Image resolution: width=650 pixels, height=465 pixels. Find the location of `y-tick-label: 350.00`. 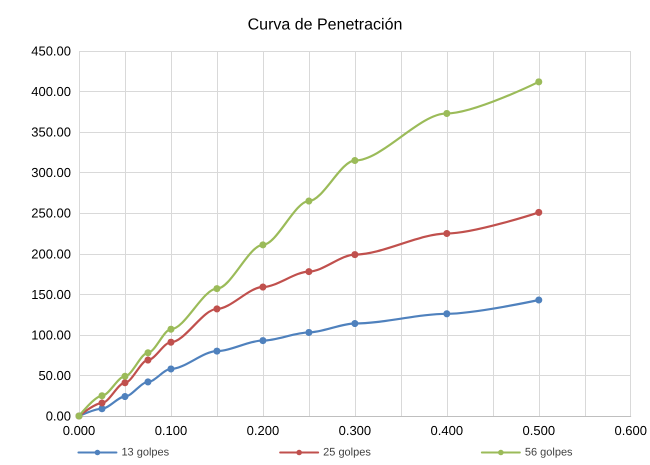

y-tick-label: 350.00 is located at coordinates (51, 132).